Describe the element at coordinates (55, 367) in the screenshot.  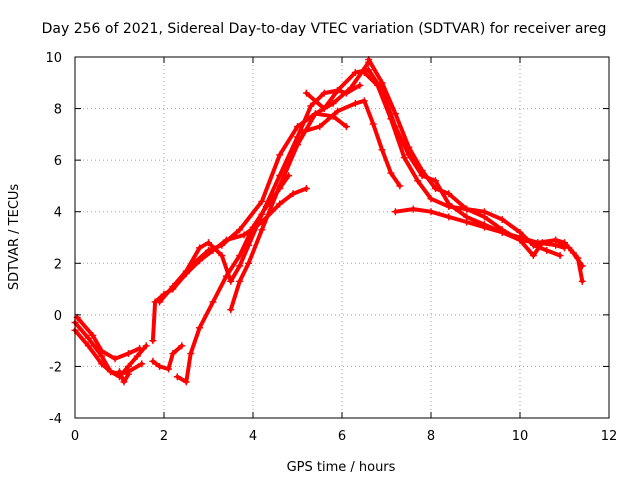
I see `y-tick-label: -2` at that location.